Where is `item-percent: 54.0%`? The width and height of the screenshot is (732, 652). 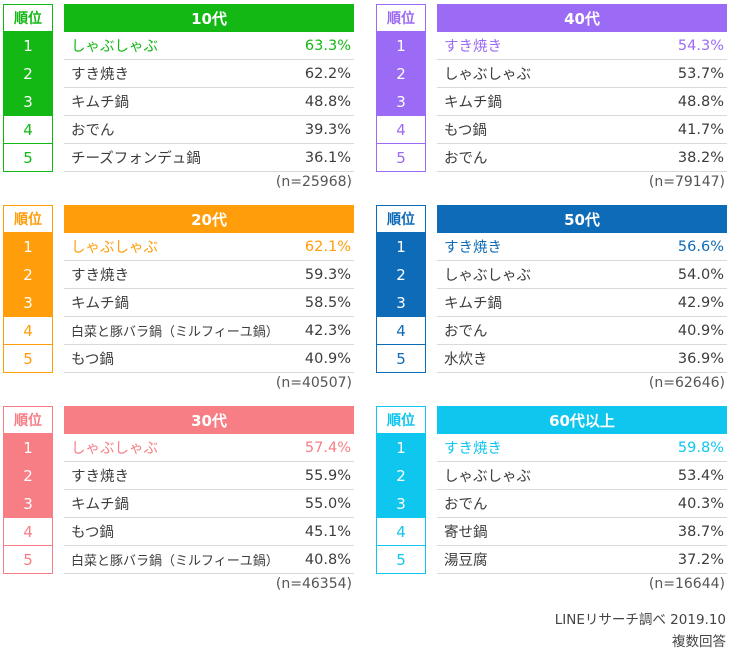
item-percent: 54.0% is located at coordinates (700, 274).